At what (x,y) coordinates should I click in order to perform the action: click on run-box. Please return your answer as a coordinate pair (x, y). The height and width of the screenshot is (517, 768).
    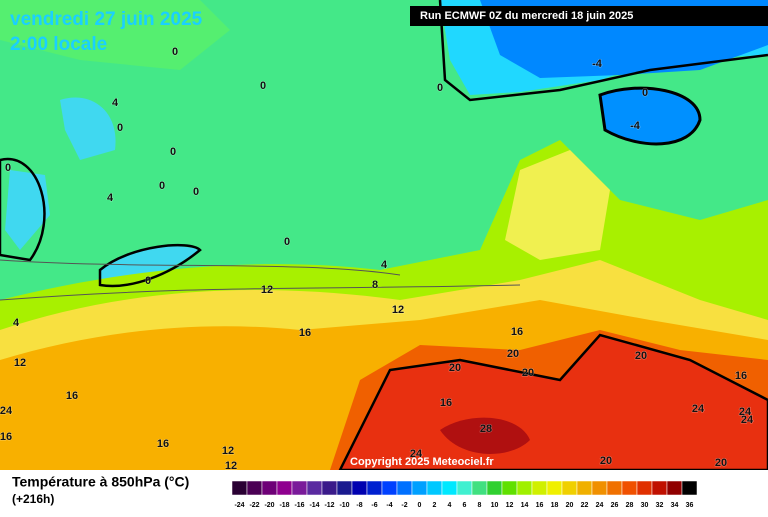
    Looking at the image, I should click on (589, 16).